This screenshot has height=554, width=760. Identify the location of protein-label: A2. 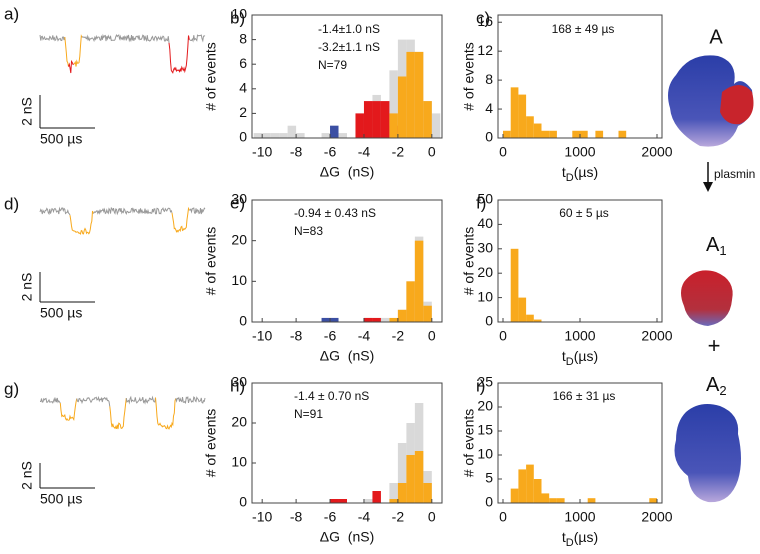
(716, 386).